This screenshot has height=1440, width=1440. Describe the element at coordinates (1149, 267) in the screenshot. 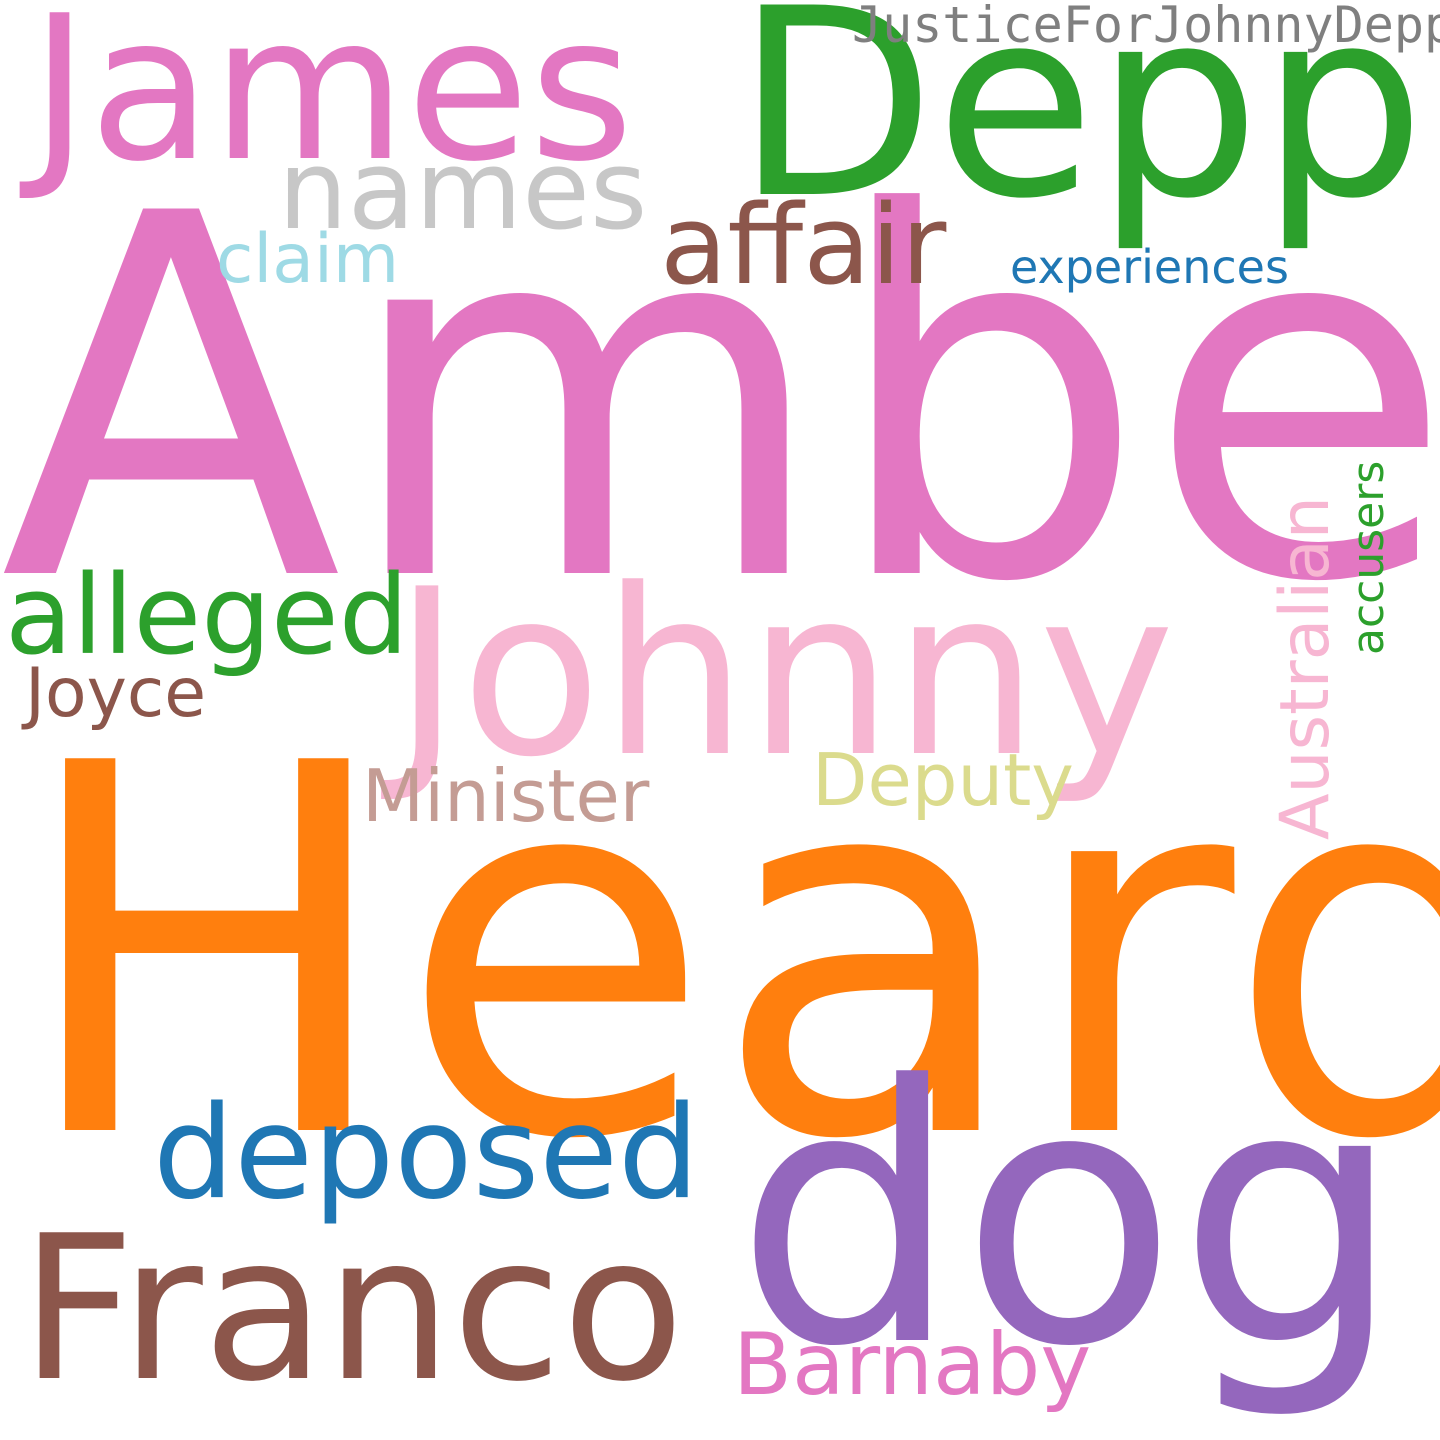

I see `word-experiences: experiences` at that location.